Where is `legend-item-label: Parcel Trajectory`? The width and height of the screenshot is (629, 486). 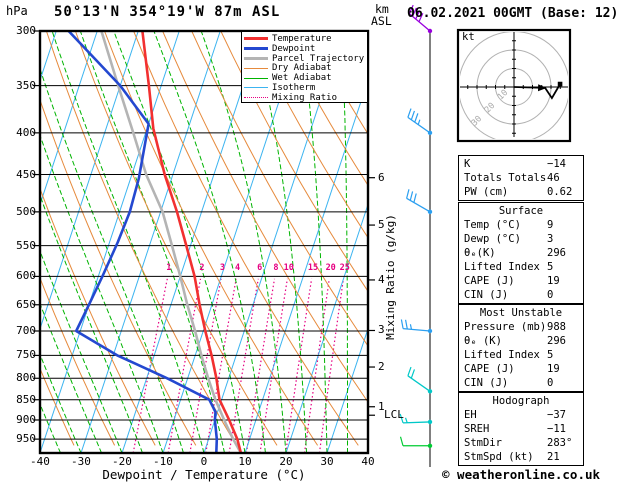 legend-item-label: Parcel Trajectory is located at coordinates (318, 58).